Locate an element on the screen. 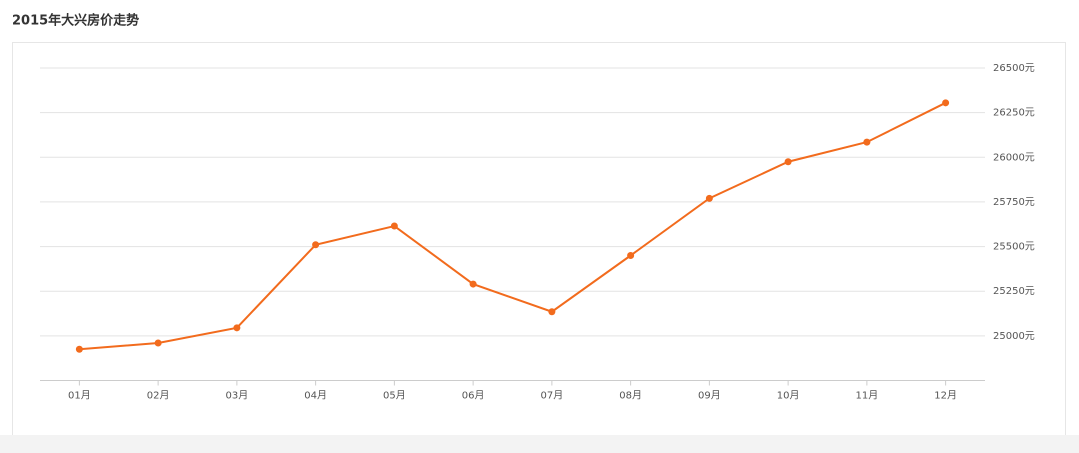 Image resolution: width=1079 pixels, height=453 pixels. x-tick-label: 09月 is located at coordinates (709, 396).